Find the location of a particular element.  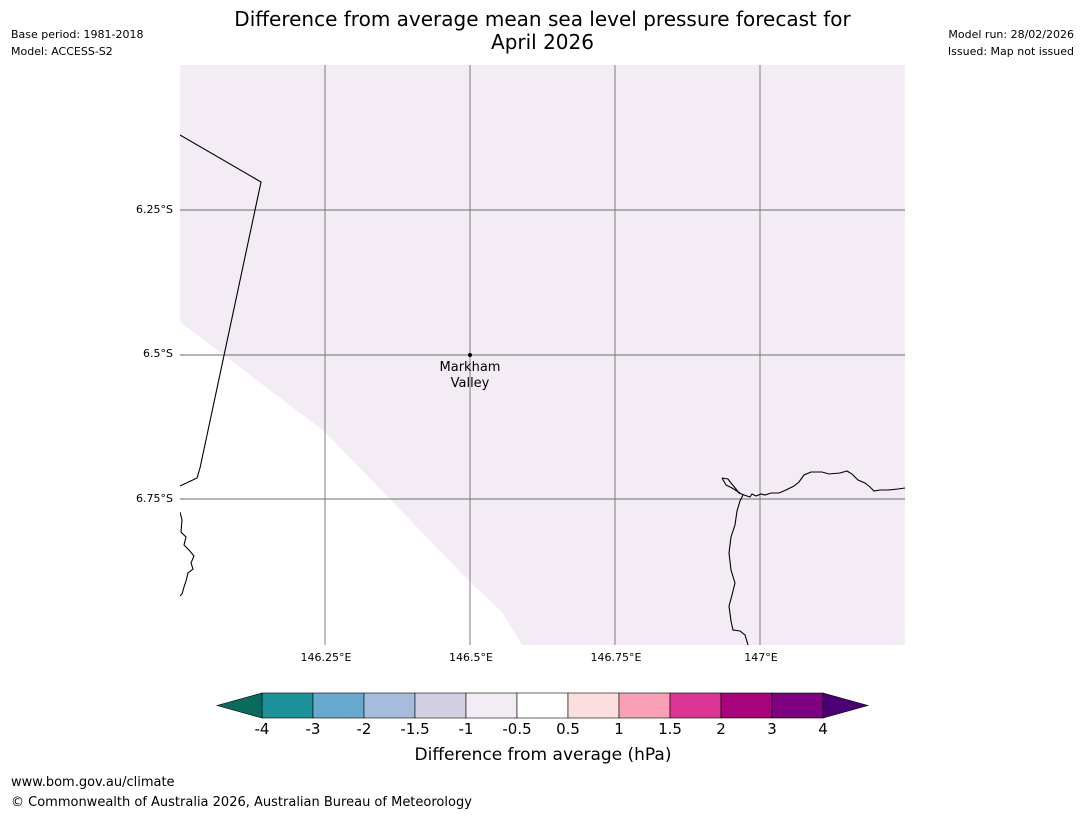

place-label-markham-valley: Markham Valley is located at coordinates (470, 376).